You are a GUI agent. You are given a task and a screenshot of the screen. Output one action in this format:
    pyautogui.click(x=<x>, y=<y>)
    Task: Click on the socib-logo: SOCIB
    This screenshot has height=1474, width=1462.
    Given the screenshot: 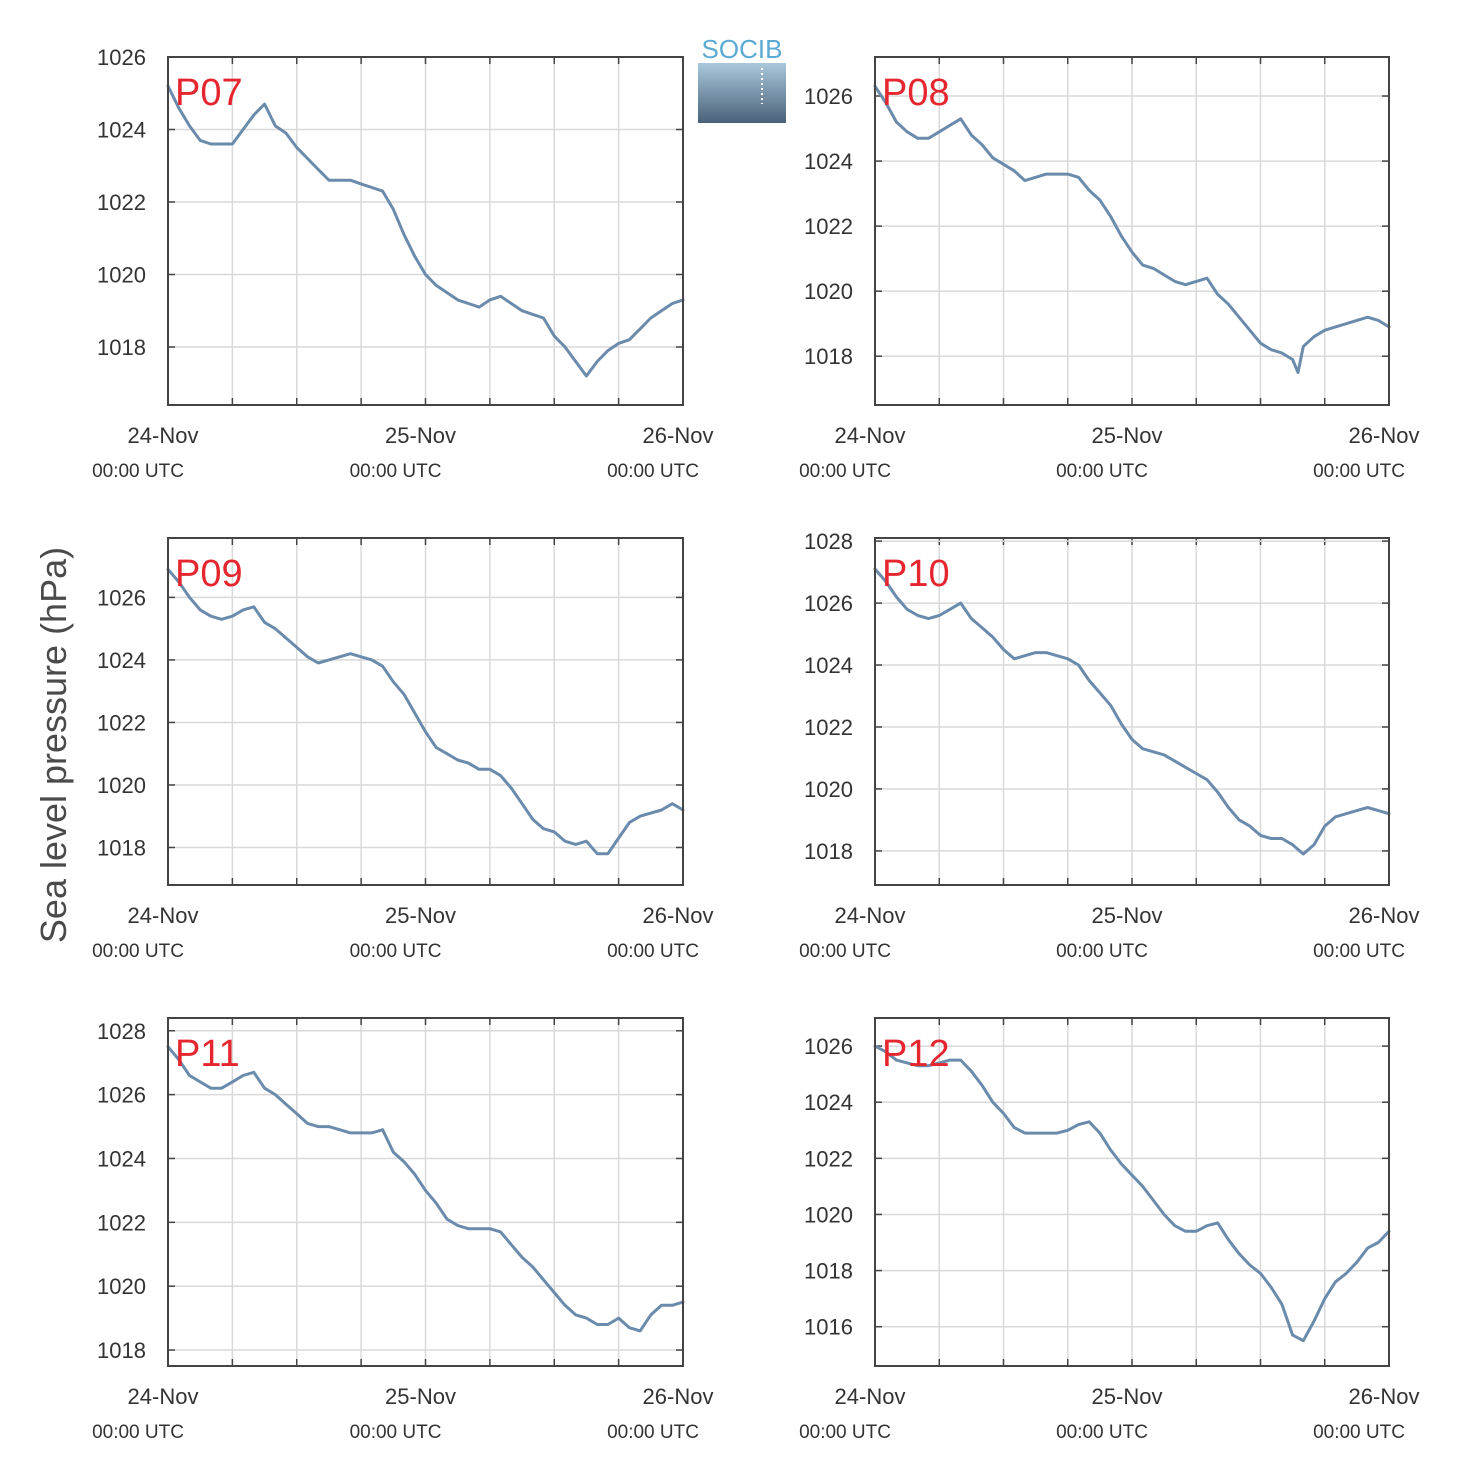 What is the action you would take?
    pyautogui.click(x=742, y=78)
    